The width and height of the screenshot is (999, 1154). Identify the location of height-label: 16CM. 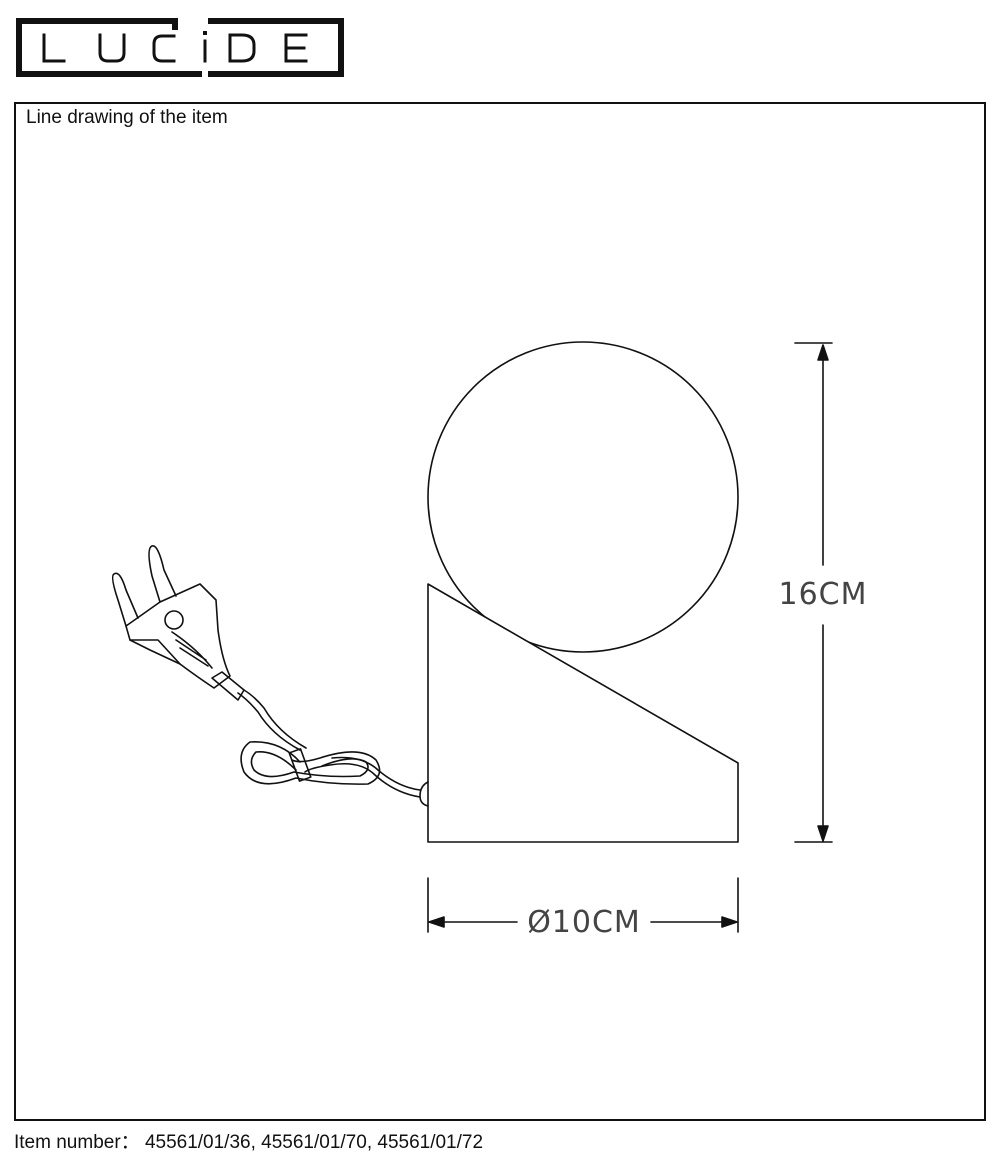
(822, 594).